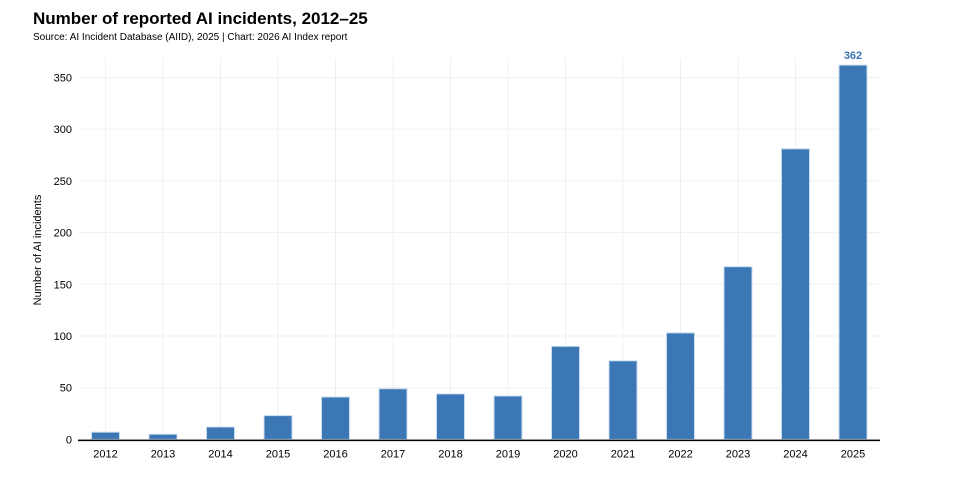  Describe the element at coordinates (450, 454) in the screenshot. I see `x-tick-label: 2018` at that location.